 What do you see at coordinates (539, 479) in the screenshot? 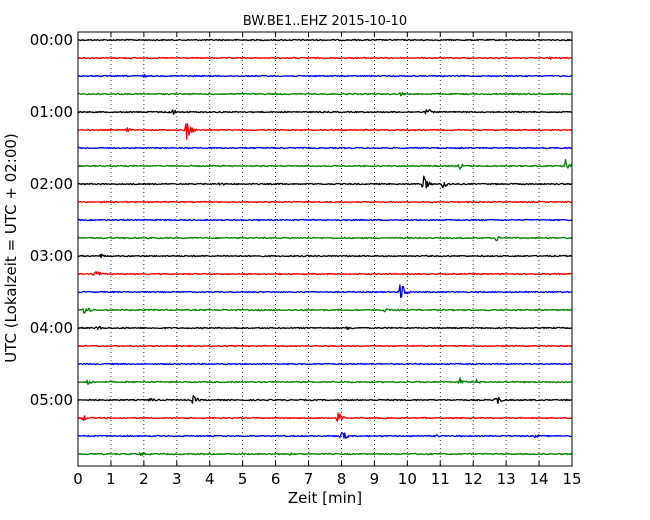
I see `x-tick-label: 14` at bounding box center [539, 479].